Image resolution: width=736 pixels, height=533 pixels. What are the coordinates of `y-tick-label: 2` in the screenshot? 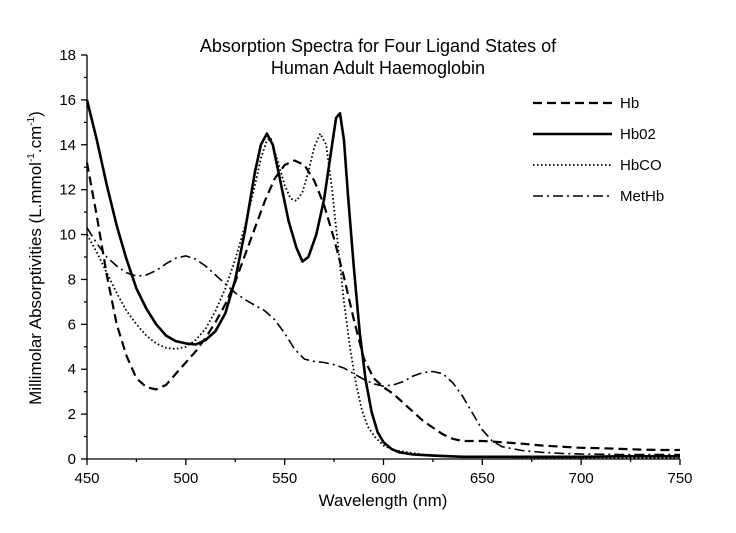 It's located at (72, 414).